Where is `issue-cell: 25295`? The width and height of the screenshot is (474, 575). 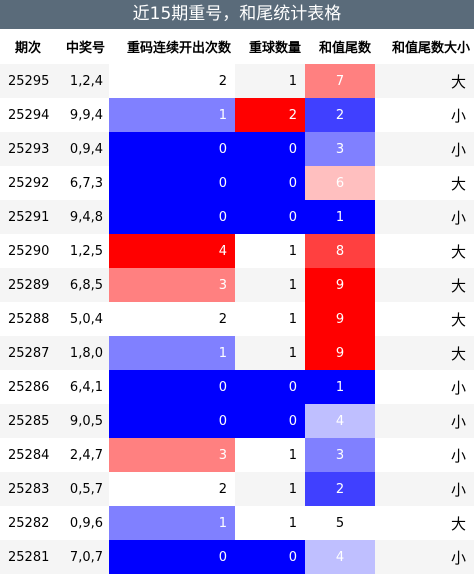 issue-cell: 25295 is located at coordinates (28, 81).